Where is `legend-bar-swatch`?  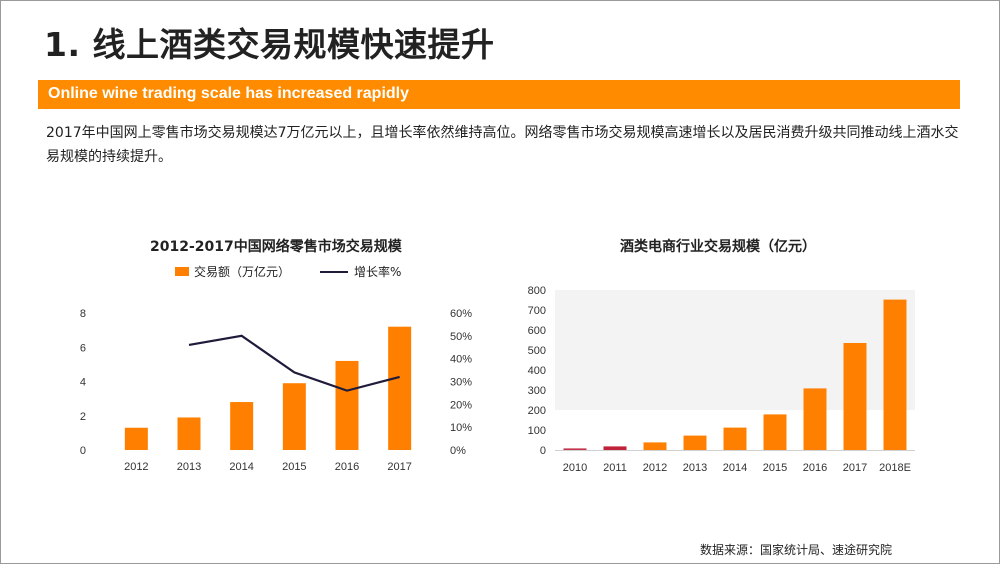 legend-bar-swatch is located at coordinates (182, 271).